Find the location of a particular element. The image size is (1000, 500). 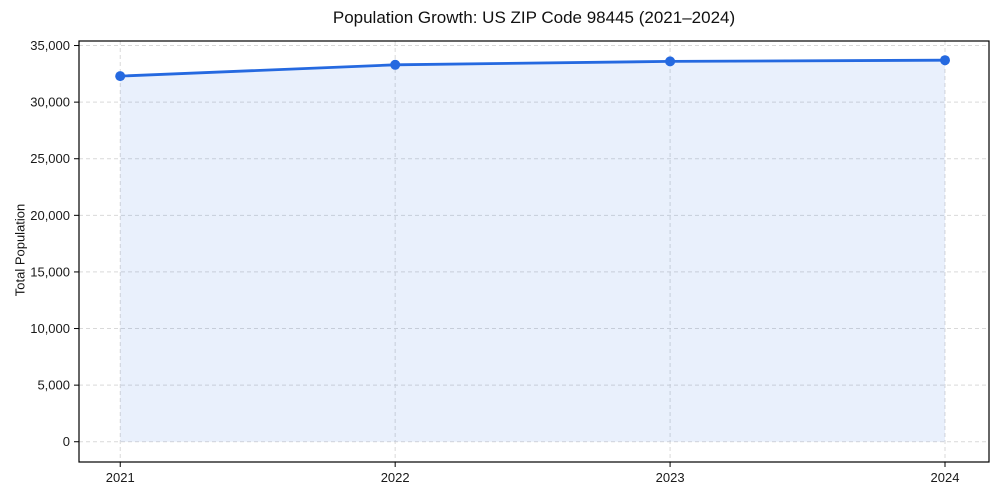

y-tick-label: 20,000 is located at coordinates (50, 215).